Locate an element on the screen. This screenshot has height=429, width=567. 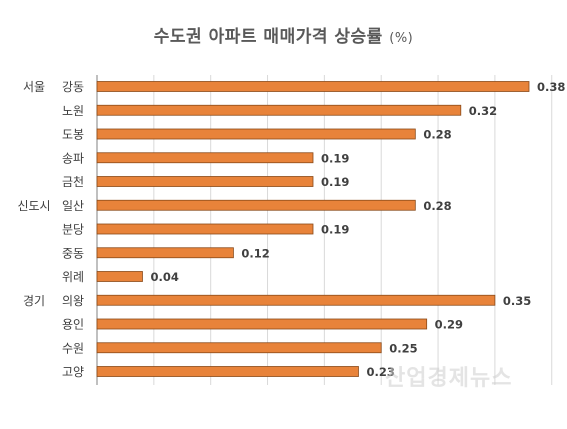
watermark: 산업경제뉴스 is located at coordinates (449, 378).